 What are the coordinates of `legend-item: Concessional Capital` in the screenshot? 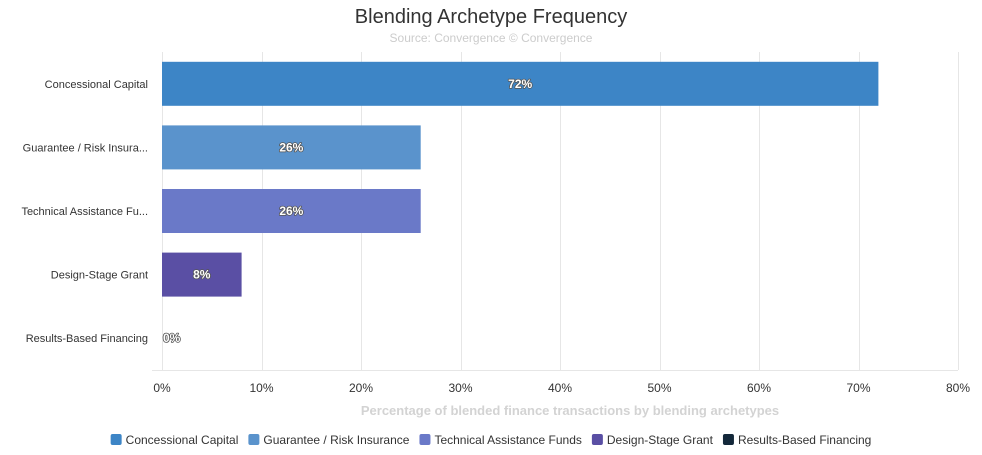 It's located at (174, 440).